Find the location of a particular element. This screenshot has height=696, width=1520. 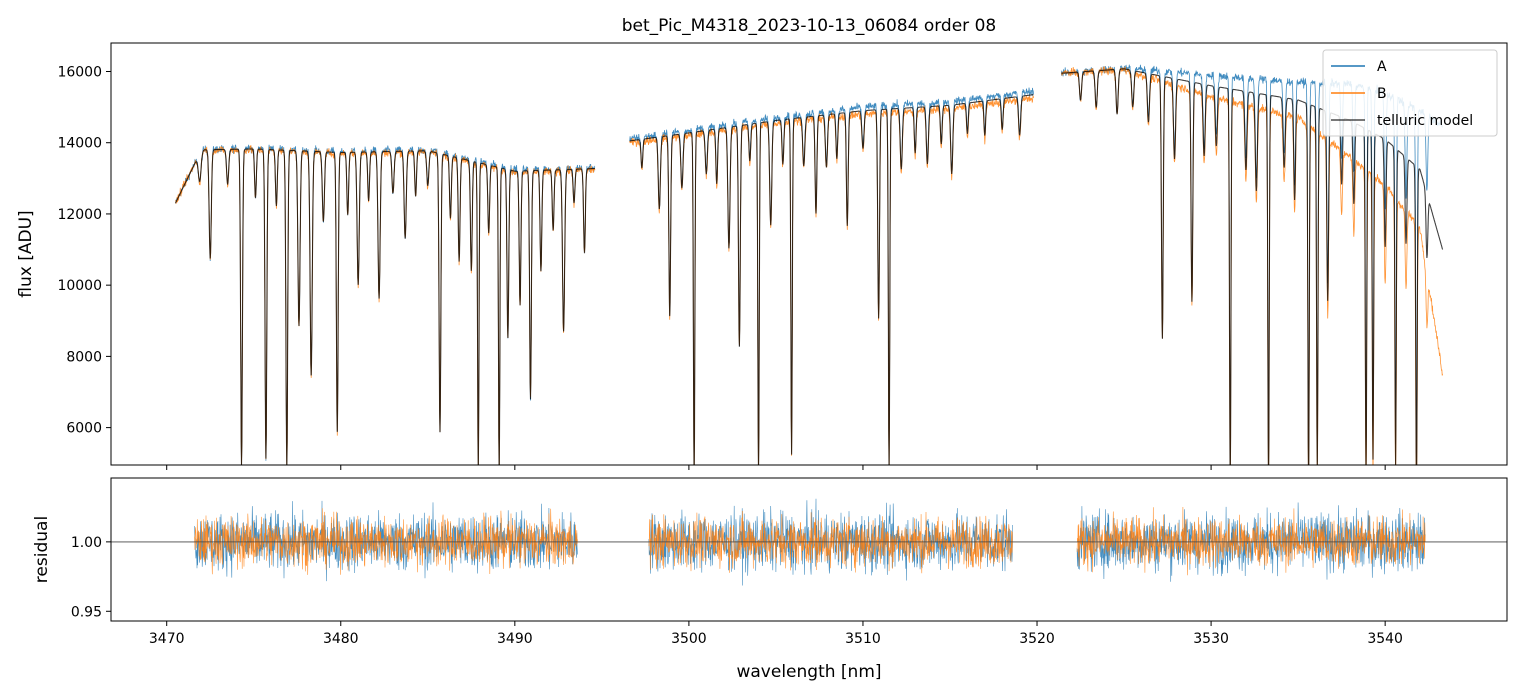

y-tick-label-6000: 6000 is located at coordinates (84, 429).